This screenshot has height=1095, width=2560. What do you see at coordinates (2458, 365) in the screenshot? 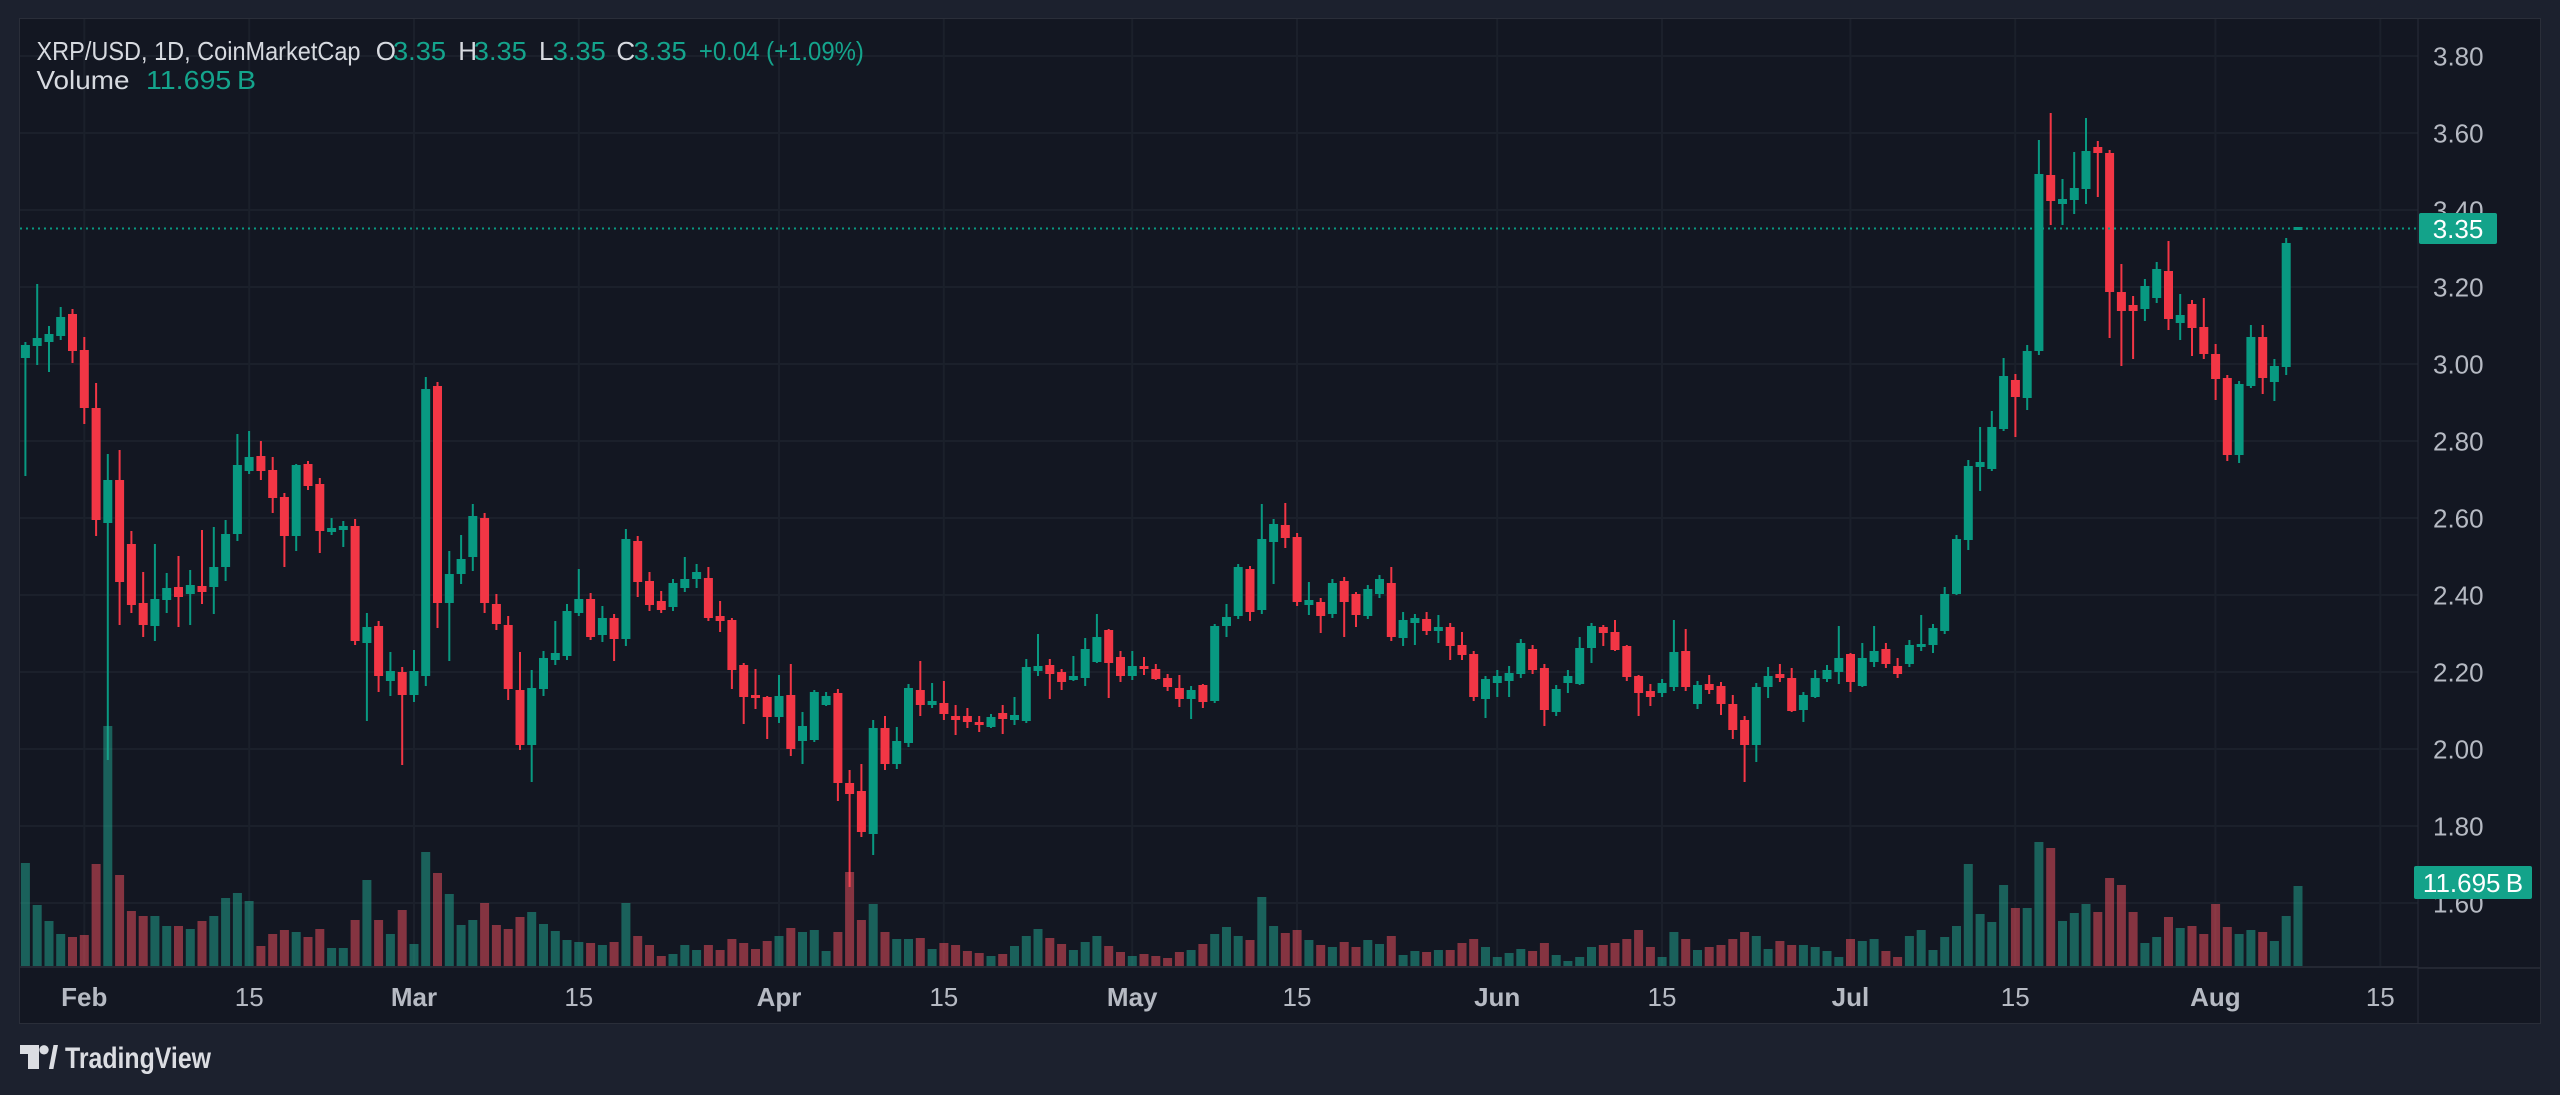
I see `svg-text: 3.00` at bounding box center [2458, 365].